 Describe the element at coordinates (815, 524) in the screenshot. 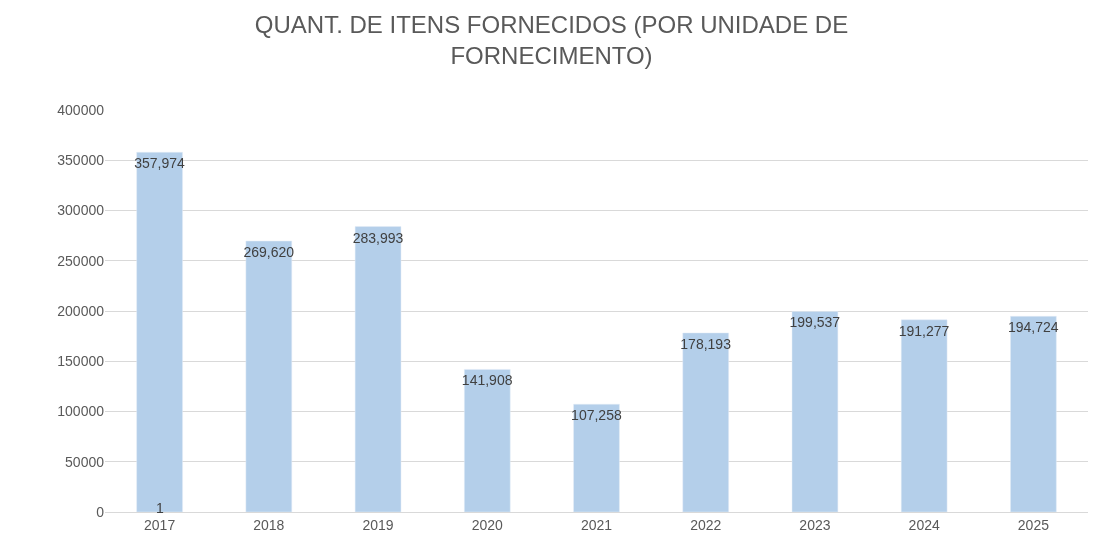

I see `x-tick-label: 2023` at that location.